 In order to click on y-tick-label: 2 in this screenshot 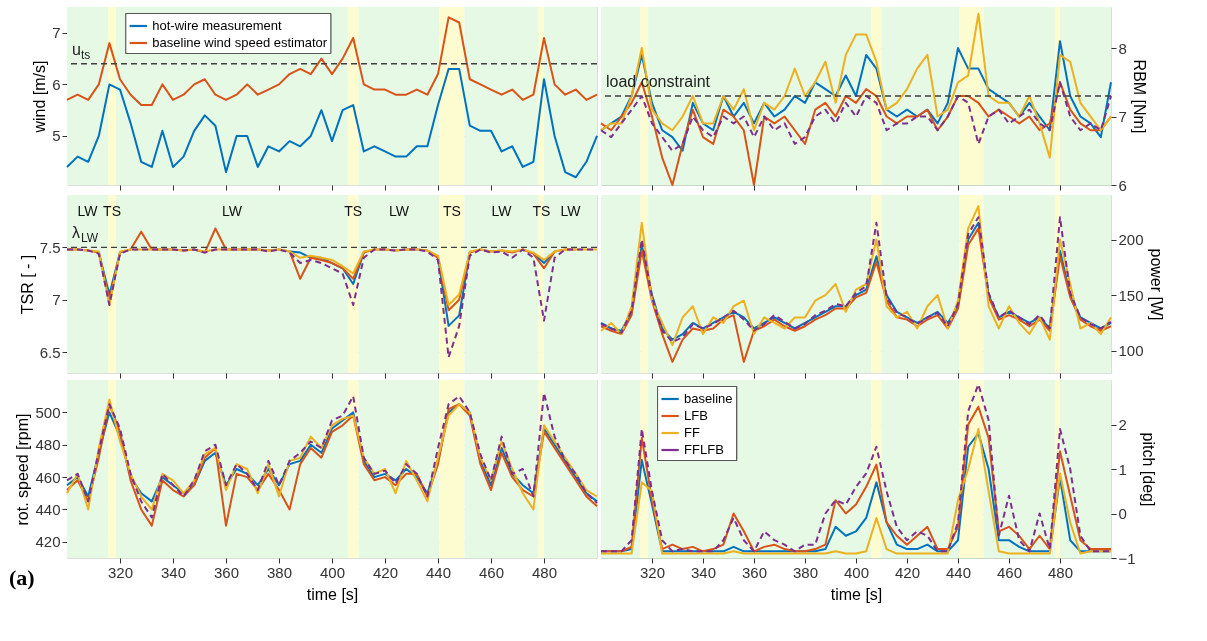, I will do `click(1122, 424)`.